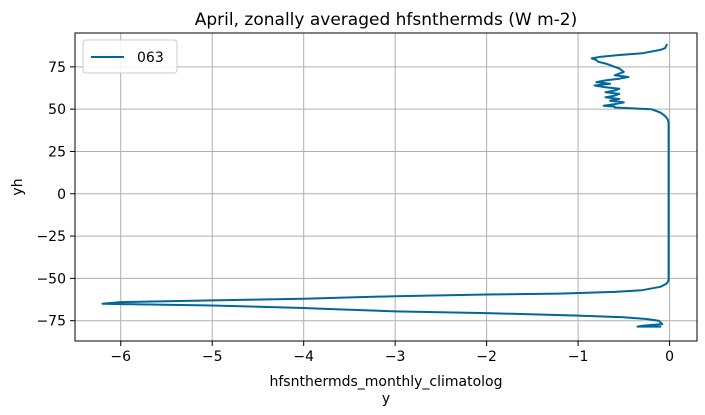  I want to click on x-tick-label: −4, so click(303, 357).